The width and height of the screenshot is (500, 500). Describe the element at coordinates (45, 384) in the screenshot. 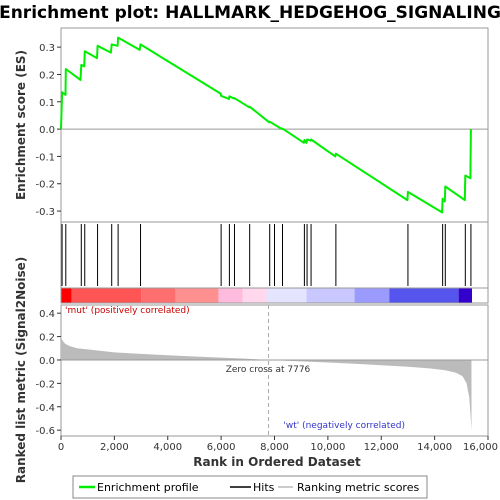

I see `metric-y-tick-label: -0.2` at that location.